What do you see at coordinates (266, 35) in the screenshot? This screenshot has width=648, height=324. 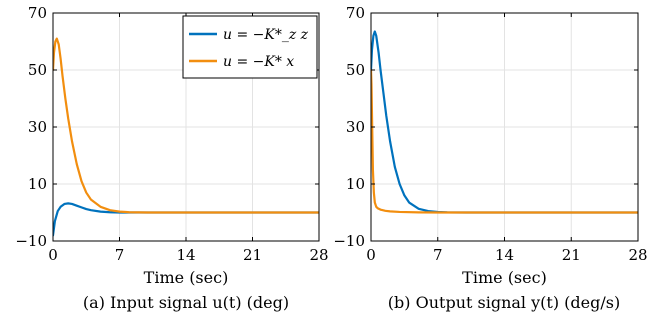 I see `legend-label: u = −K*_z z` at bounding box center [266, 35].